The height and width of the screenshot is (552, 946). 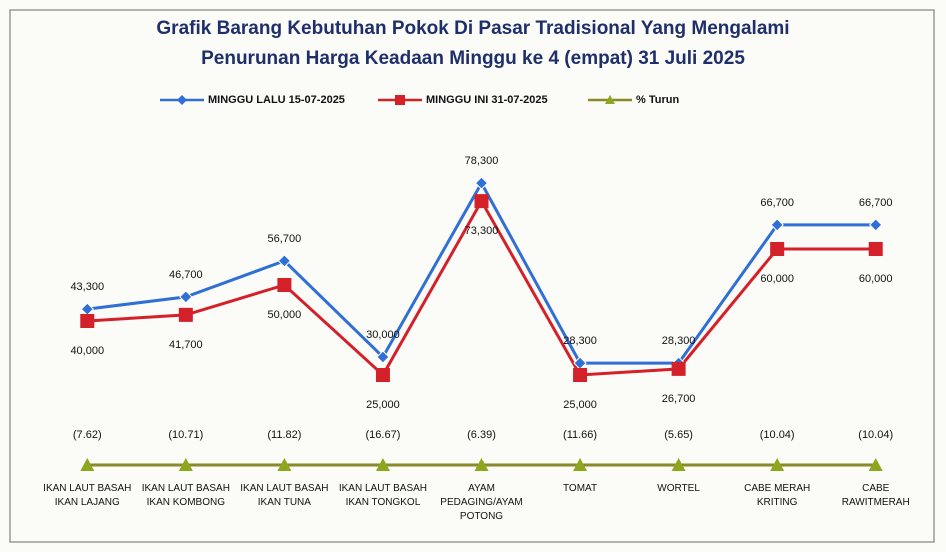 What do you see at coordinates (383, 335) in the screenshot?
I see `data-label: 30,000` at bounding box center [383, 335].